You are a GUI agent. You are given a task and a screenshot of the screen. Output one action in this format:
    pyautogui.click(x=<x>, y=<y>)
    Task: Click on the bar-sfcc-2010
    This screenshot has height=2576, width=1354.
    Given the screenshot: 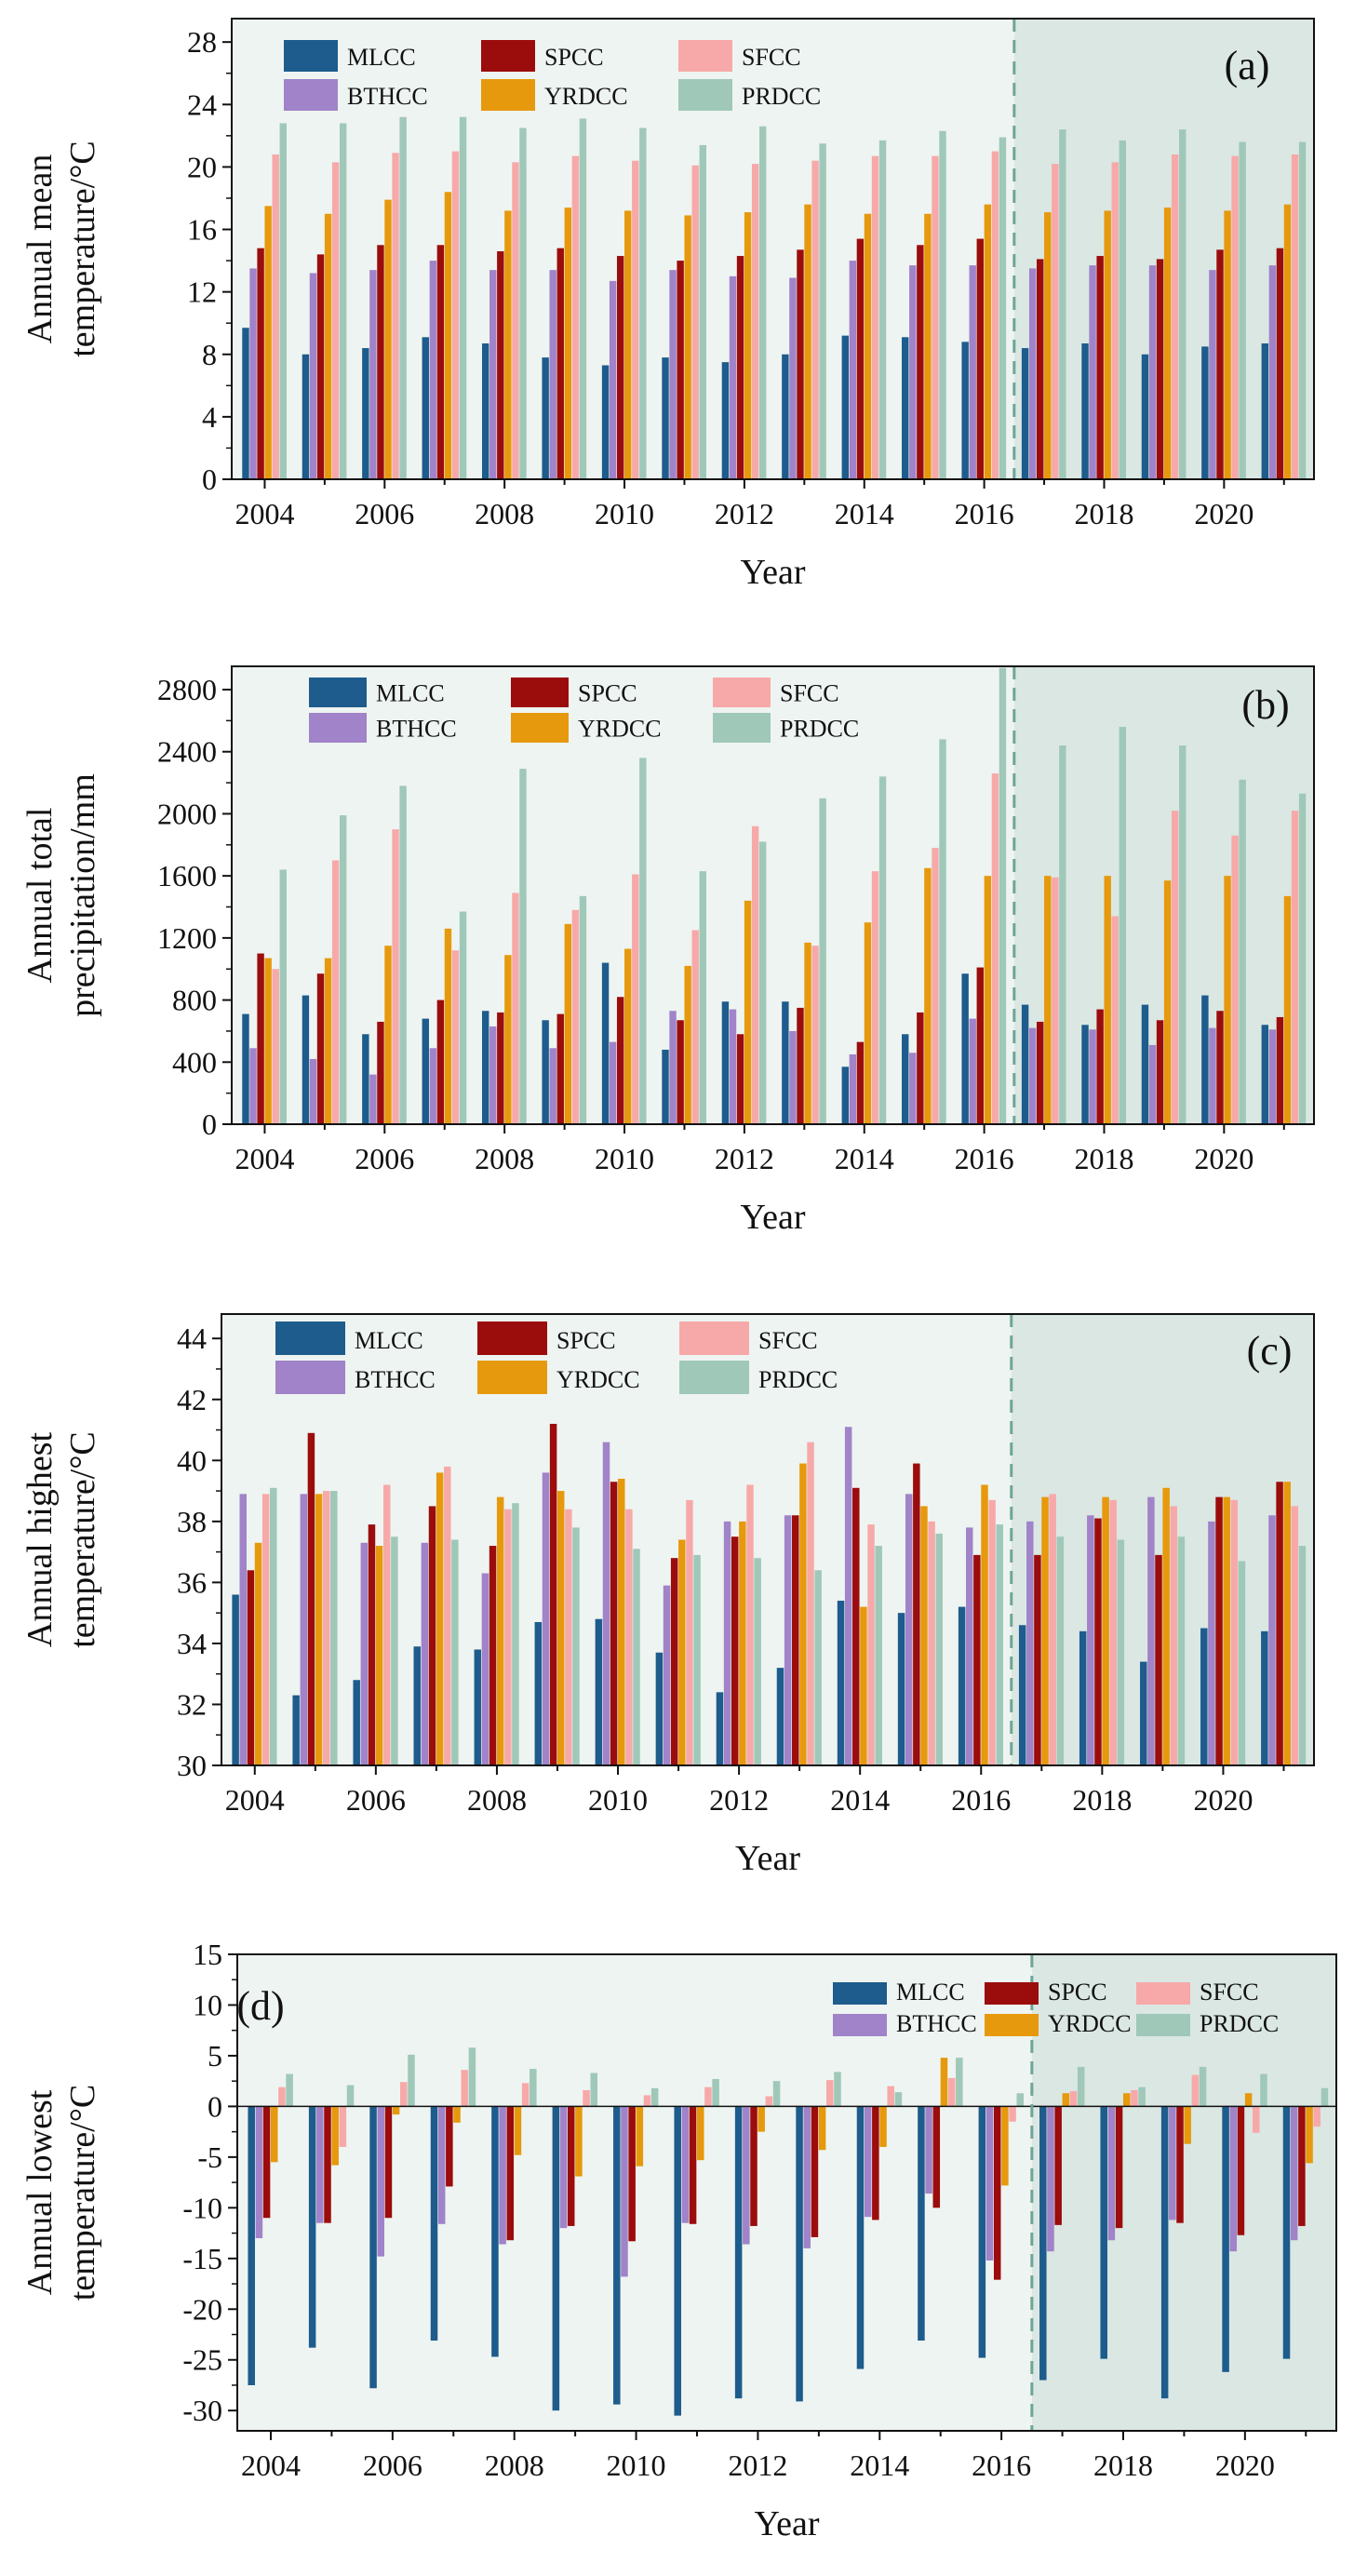 What is the action you would take?
    pyautogui.click(x=635, y=319)
    